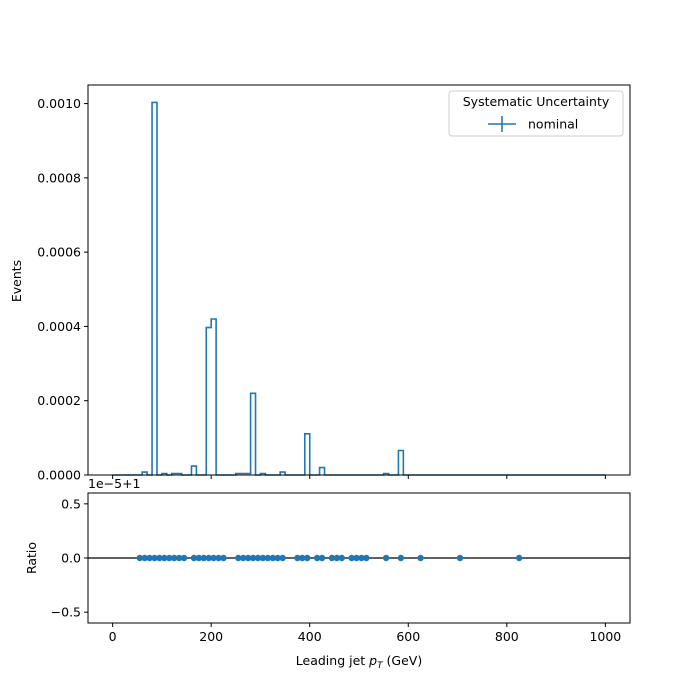 The height and width of the screenshot is (700, 700). I want to click on ratio-x-tick-label: 600, so click(408, 636).